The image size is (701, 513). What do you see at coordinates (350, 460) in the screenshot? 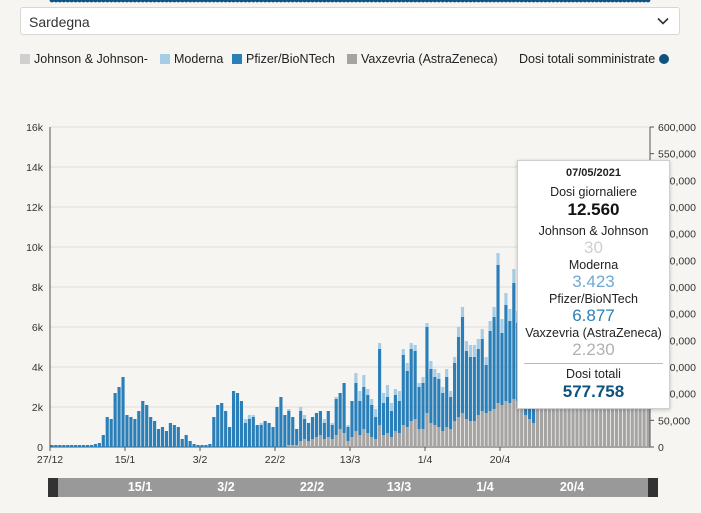
I see `x-axis-tick-label: 13/3` at bounding box center [350, 460].